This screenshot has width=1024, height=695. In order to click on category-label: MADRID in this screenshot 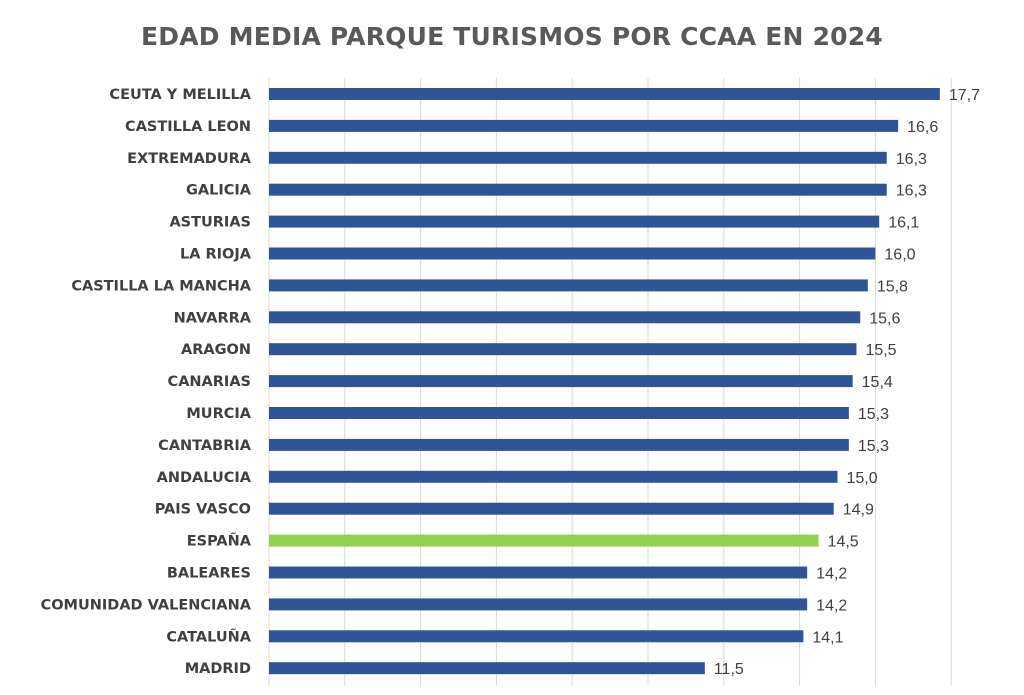, I will do `click(218, 669)`.